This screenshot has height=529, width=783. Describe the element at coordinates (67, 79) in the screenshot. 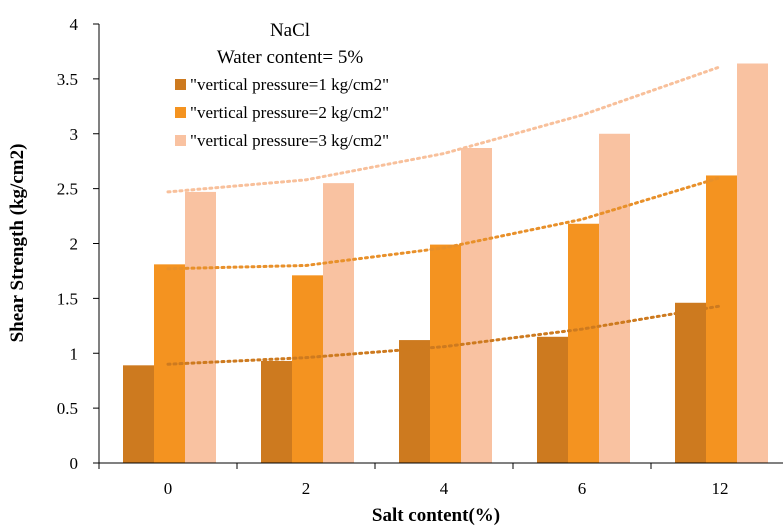

I see `y-tick-label: 3.5` at that location.